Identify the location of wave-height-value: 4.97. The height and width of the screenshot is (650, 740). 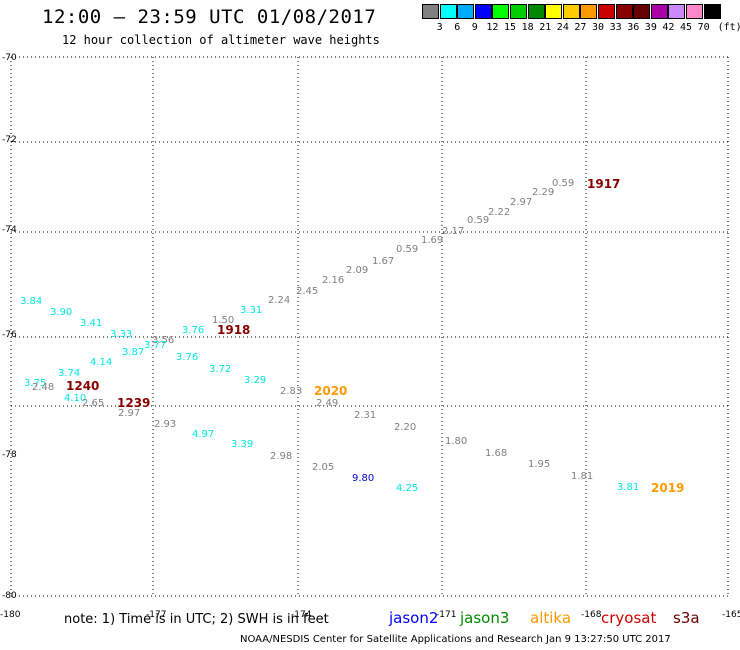
(203, 434).